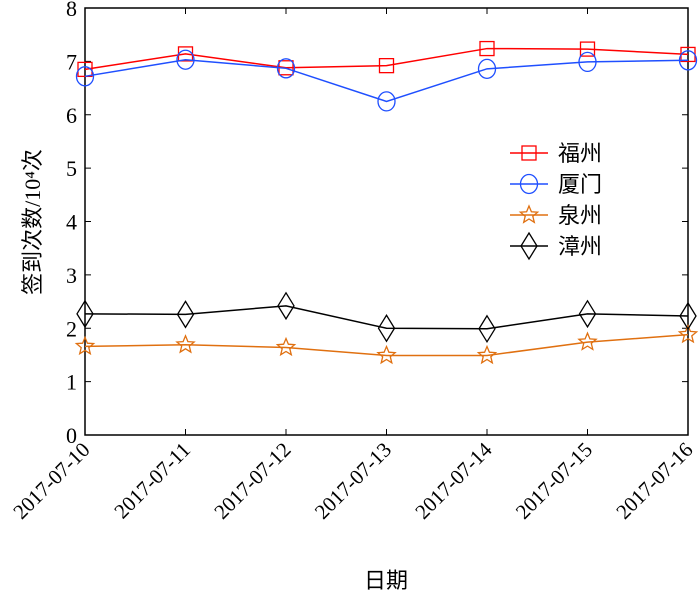  I want to click on y-tick-label: 5, so click(71, 168).